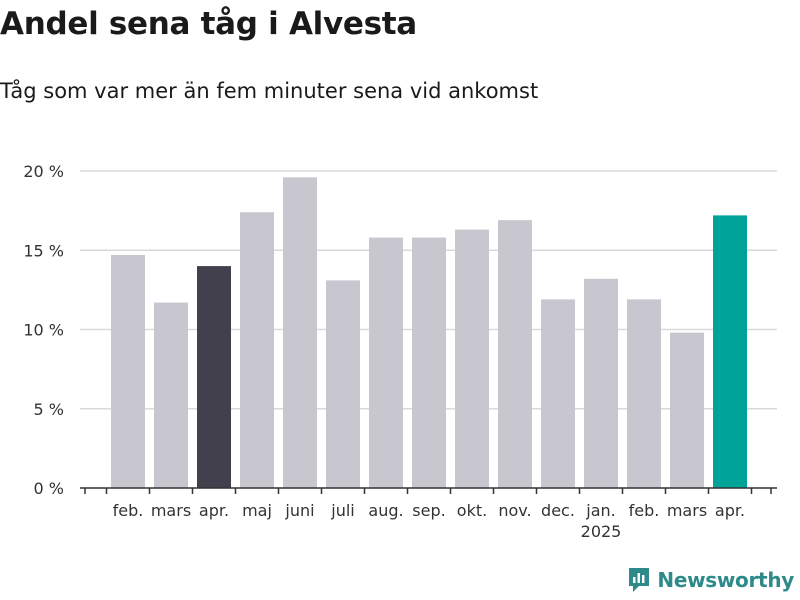  Describe the element at coordinates (257, 510) in the screenshot. I see `x-tick-label: maj` at that location.